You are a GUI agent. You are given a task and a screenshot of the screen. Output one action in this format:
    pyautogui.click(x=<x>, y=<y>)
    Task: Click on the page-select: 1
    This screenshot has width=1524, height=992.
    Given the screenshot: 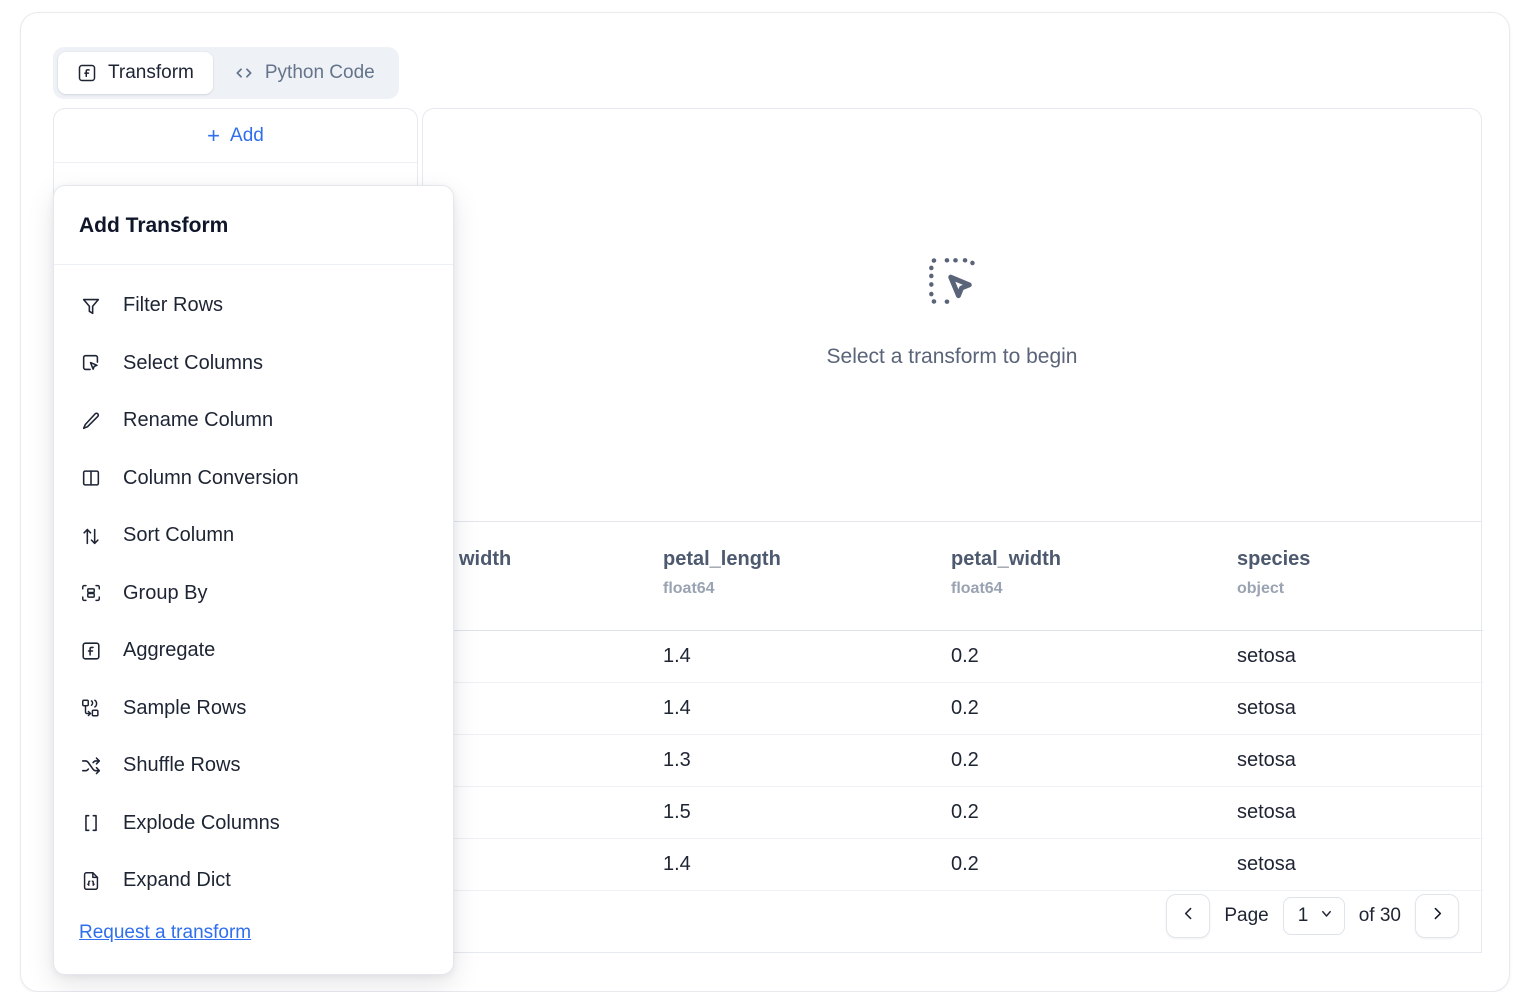 What is the action you would take?
    pyautogui.click(x=1313, y=916)
    